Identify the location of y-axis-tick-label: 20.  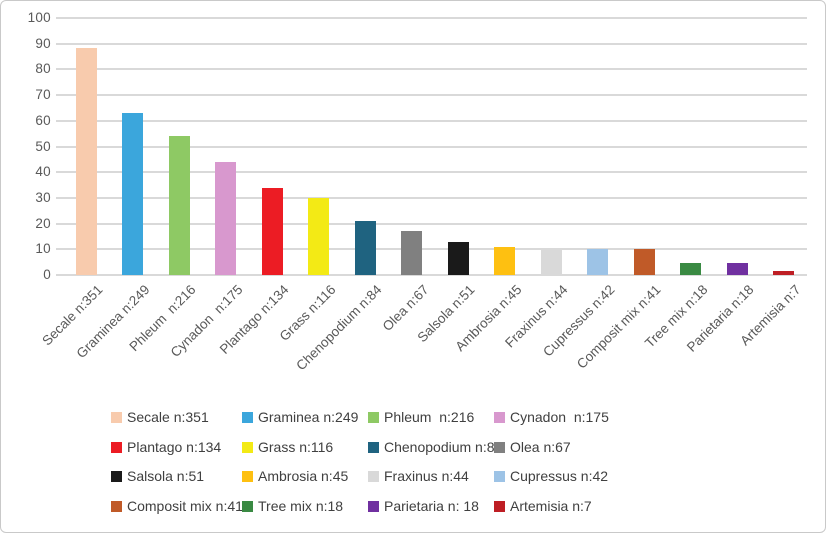
(43, 223).